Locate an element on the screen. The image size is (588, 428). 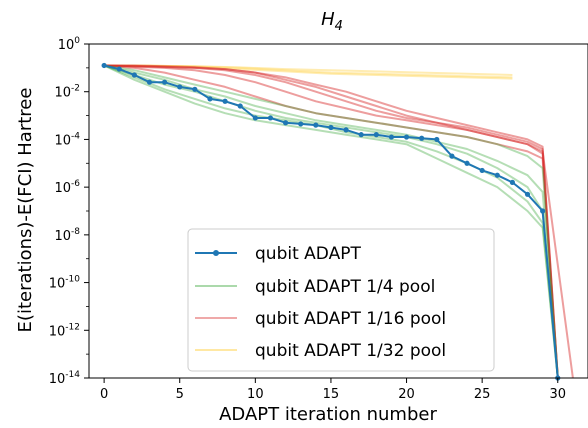
x-tick-label: 5 is located at coordinates (180, 394).